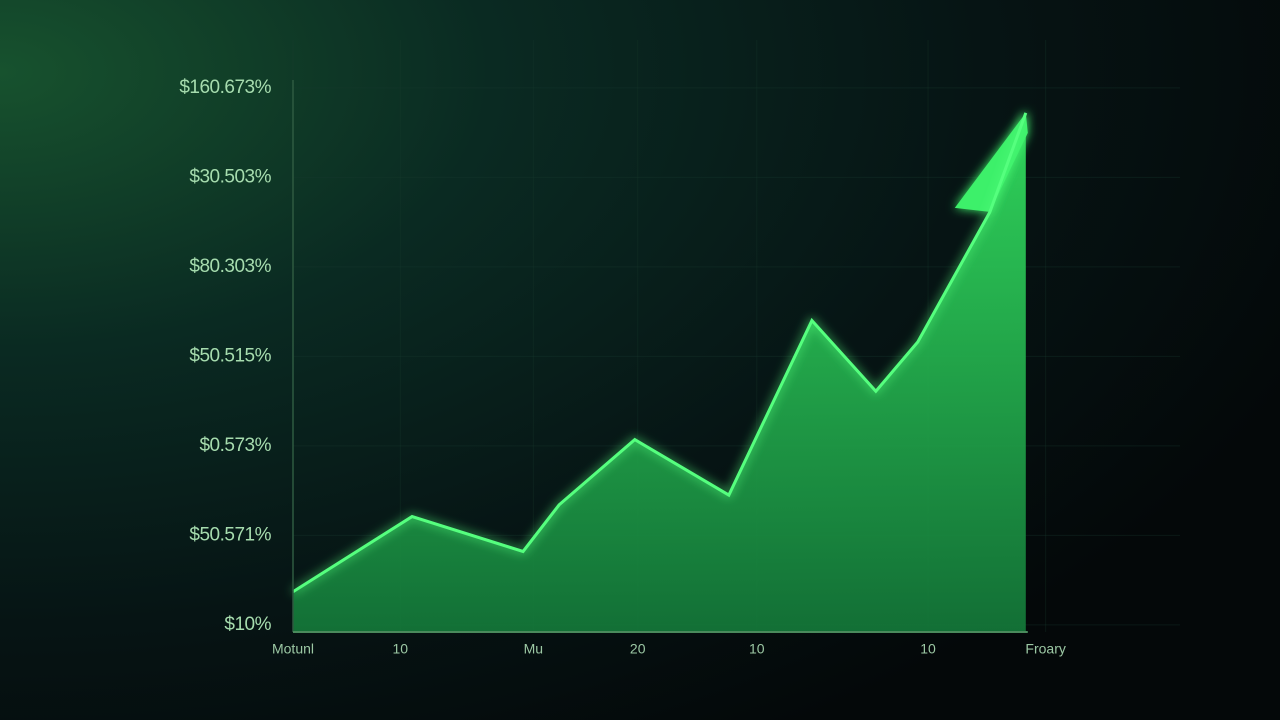 The height and width of the screenshot is (720, 1280). I want to click on arrow-head, so click(991, 162).